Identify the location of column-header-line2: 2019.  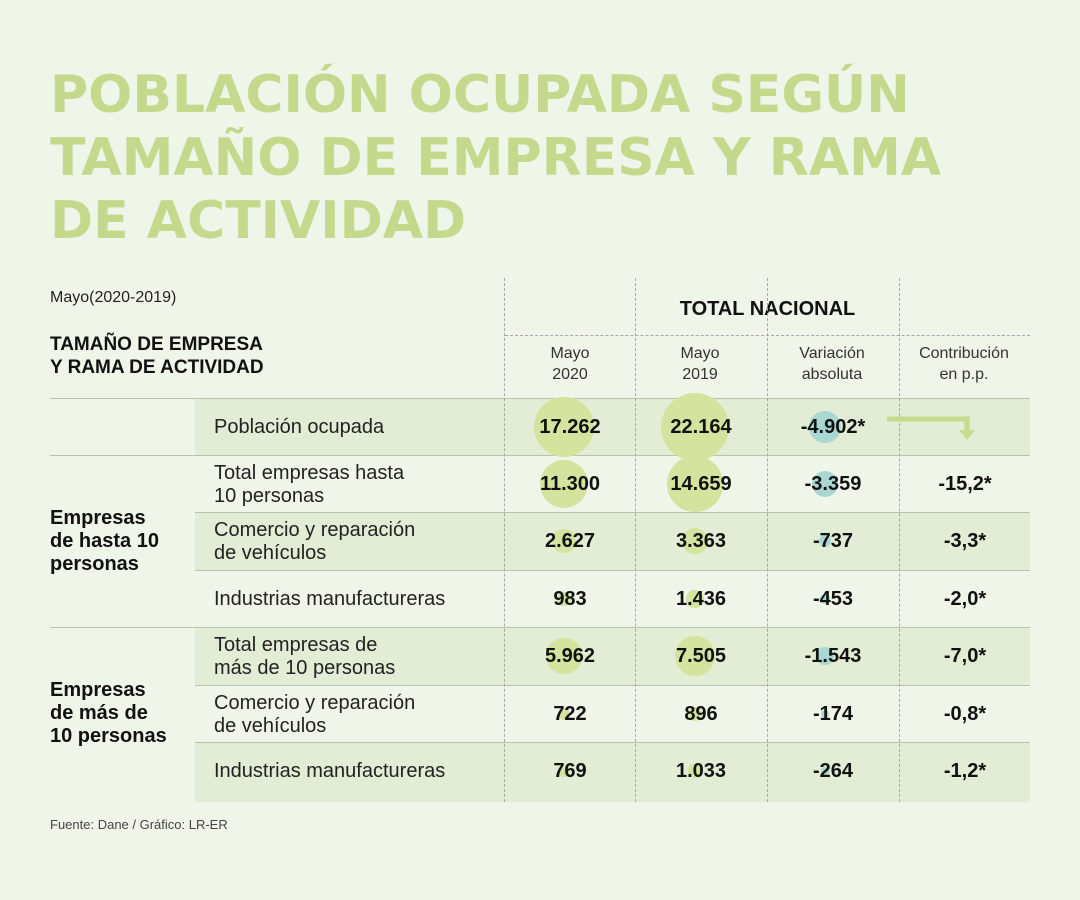
(700, 374).